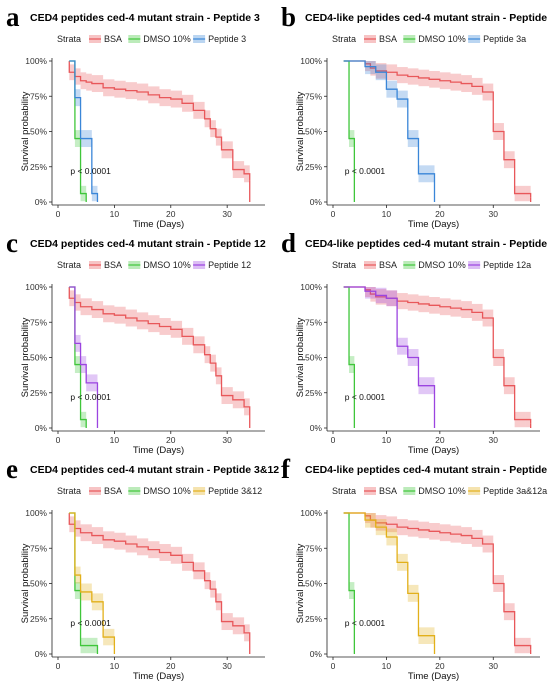 The height and width of the screenshot is (682, 550). What do you see at coordinates (349, 583) in the screenshot?
I see `series-dmso-10-` at bounding box center [349, 583].